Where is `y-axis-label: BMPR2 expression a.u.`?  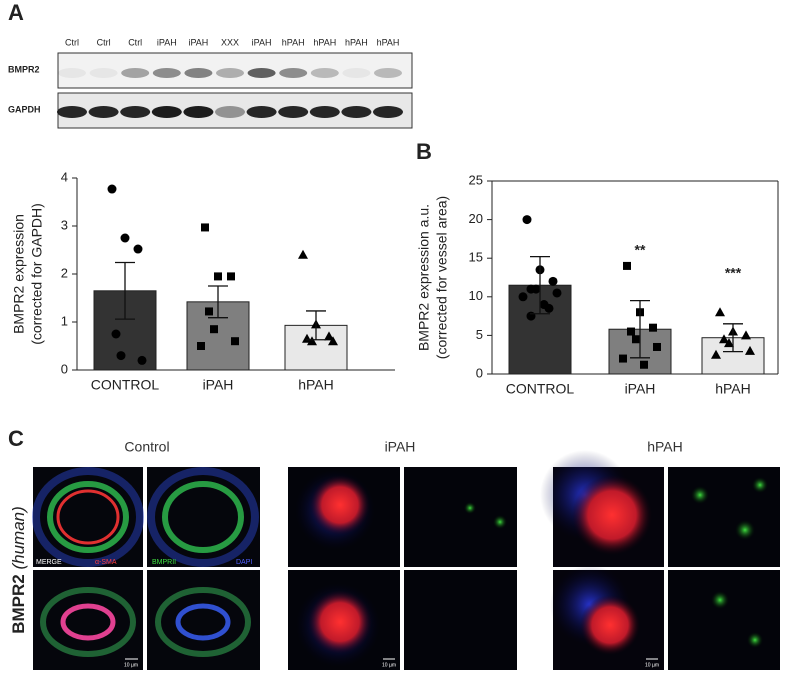
y-axis-label: BMPR2 expression a.u. is located at coordinates (424, 277).